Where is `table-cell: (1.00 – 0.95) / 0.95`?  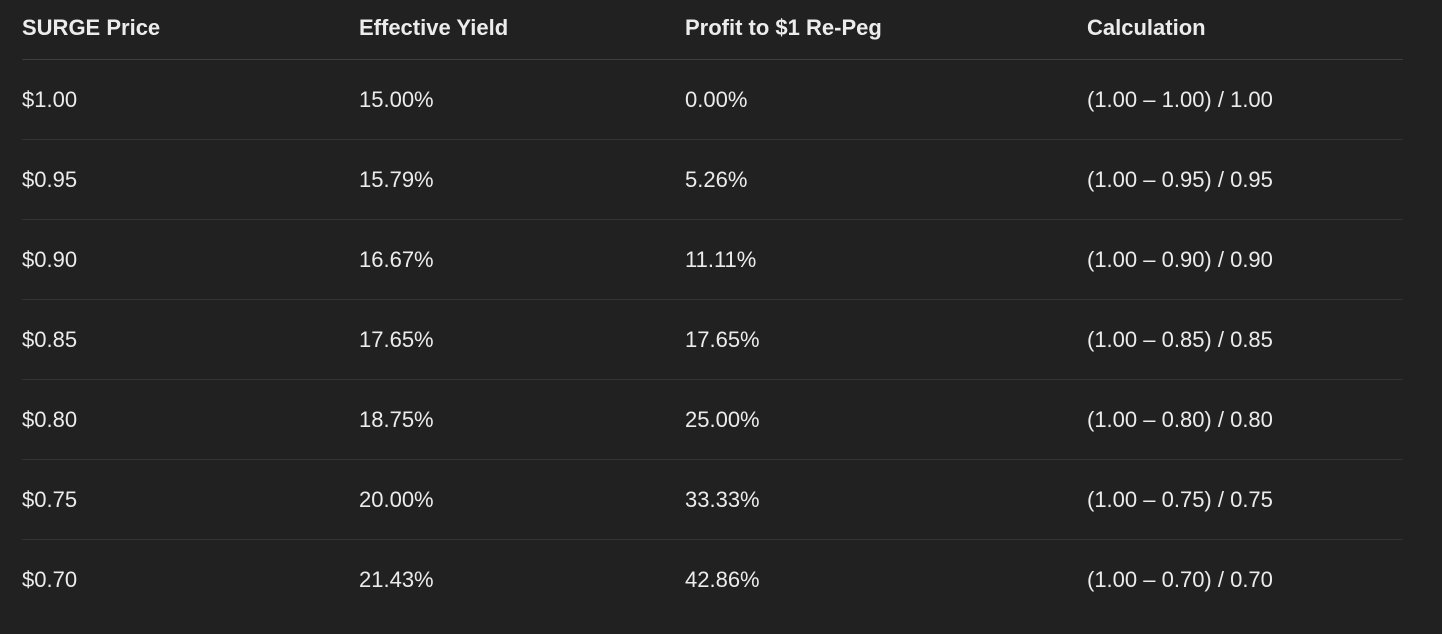 table-cell: (1.00 – 0.95) / 0.95 is located at coordinates (1245, 179).